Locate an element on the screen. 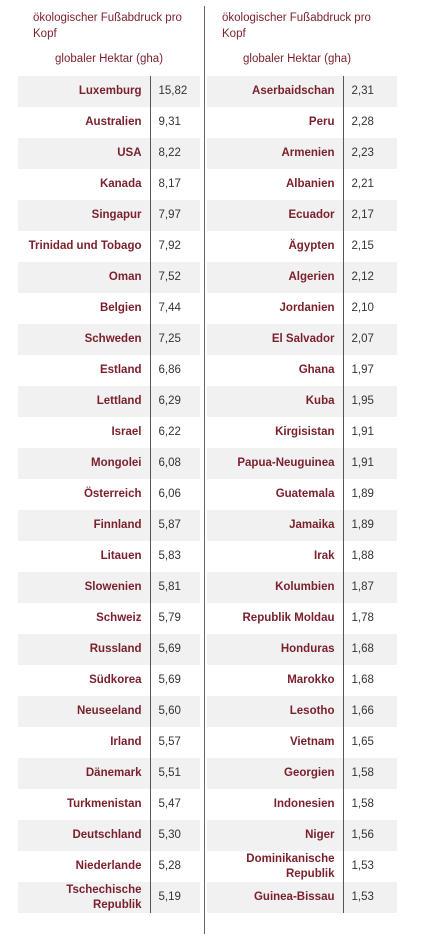  table-row: Südkorea 5,69 is located at coordinates (109, 680).